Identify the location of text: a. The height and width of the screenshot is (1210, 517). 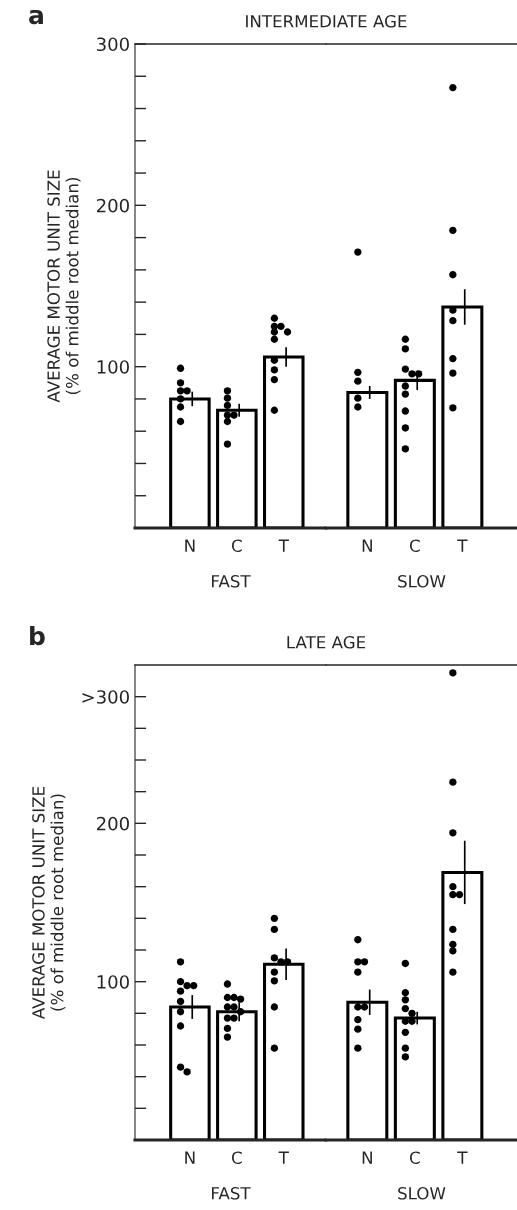
(36, 17).